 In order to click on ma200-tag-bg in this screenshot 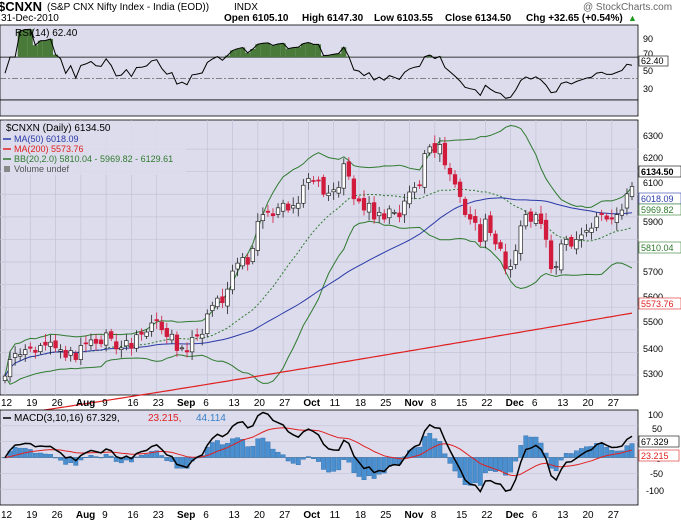, I will do `click(659, 303)`.